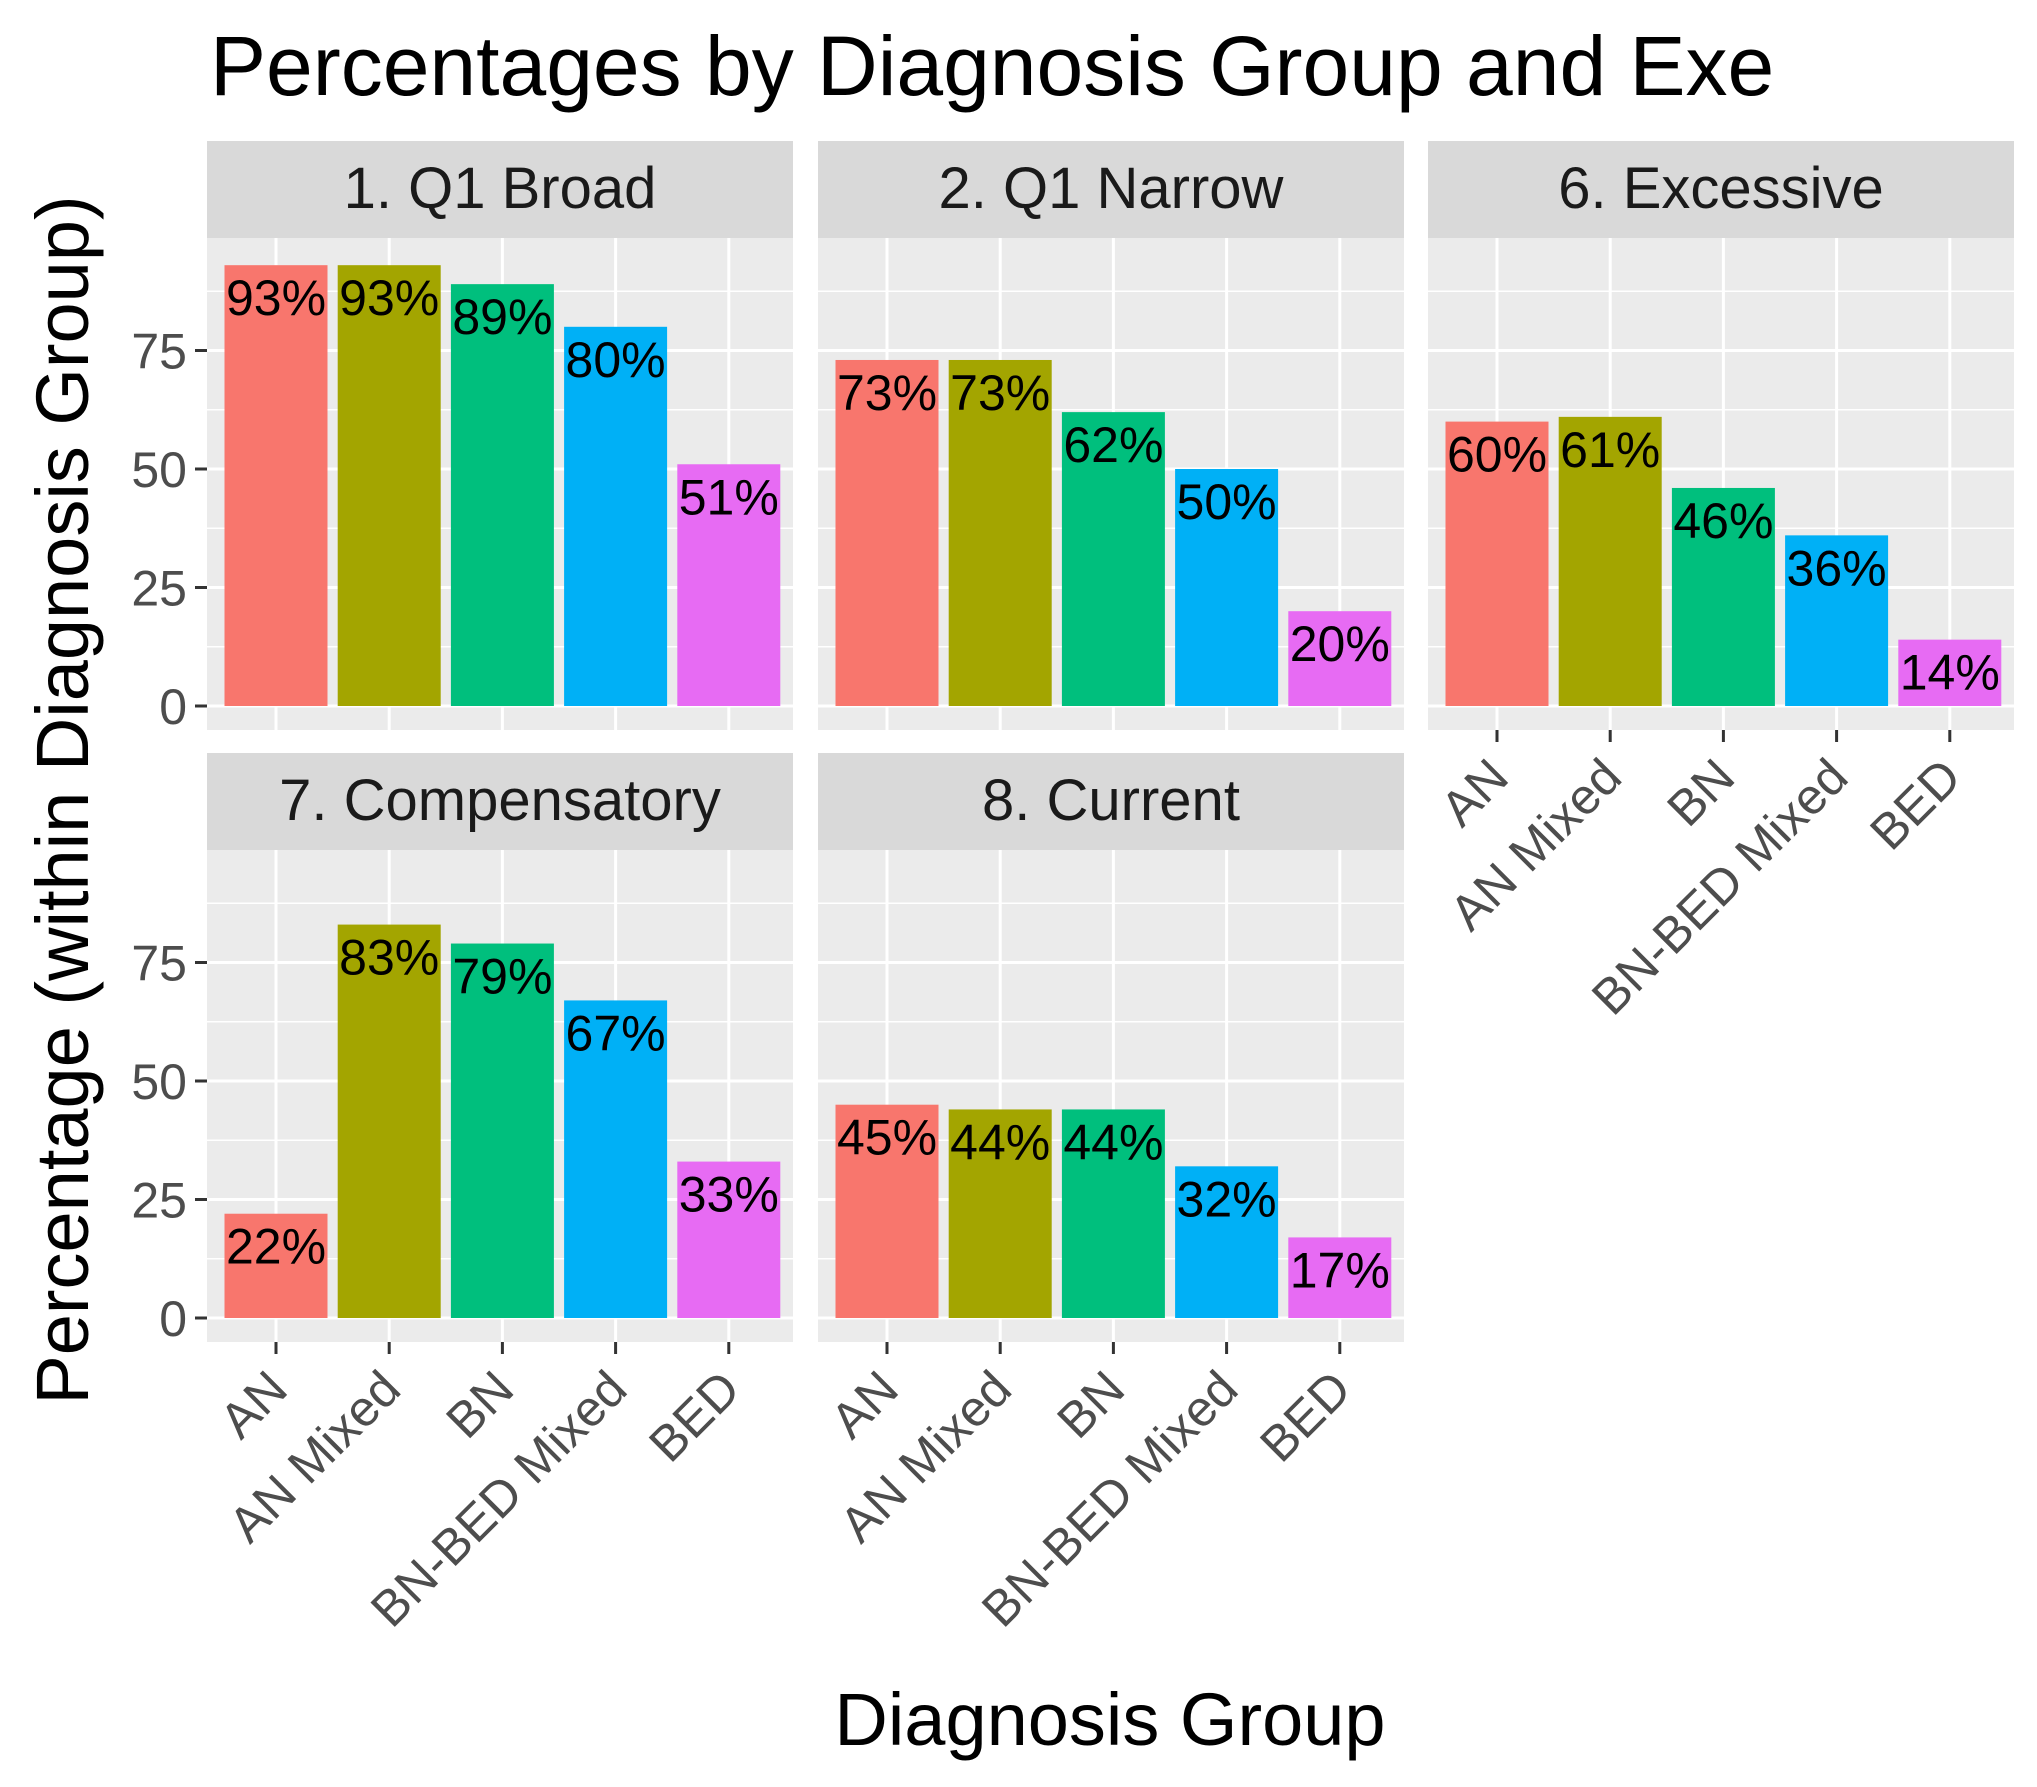 Image resolution: width=2037 pixels, height=1787 pixels. Describe the element at coordinates (616, 1033) in the screenshot. I see `bar-value-label: 67%` at that location.